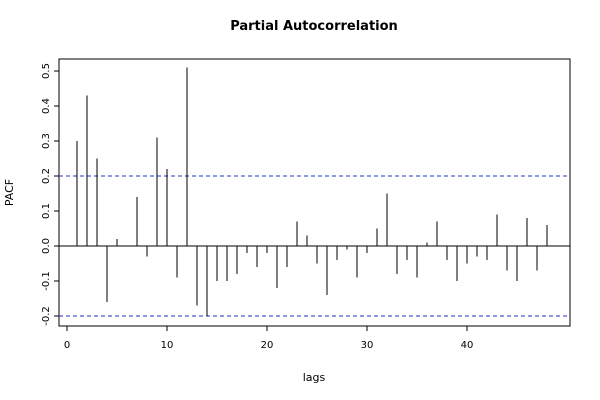 This screenshot has height=400, width=600. Describe the element at coordinates (50, 194) in the screenshot. I see `y-axis: -0.2 -0.1 0.0 0.1 0.2 0.3 0.4 0.5` at that location.